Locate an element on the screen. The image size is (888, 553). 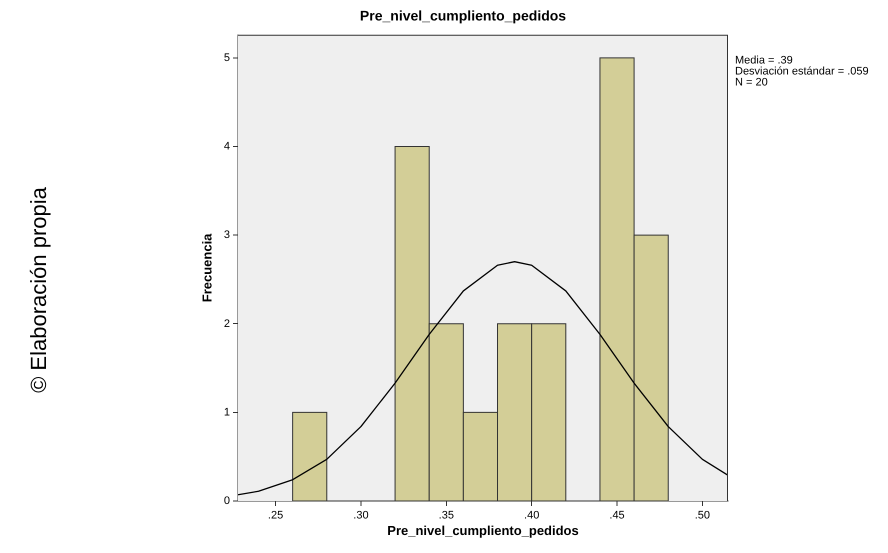
y-axis-title: Frecuencia is located at coordinates (206, 267).